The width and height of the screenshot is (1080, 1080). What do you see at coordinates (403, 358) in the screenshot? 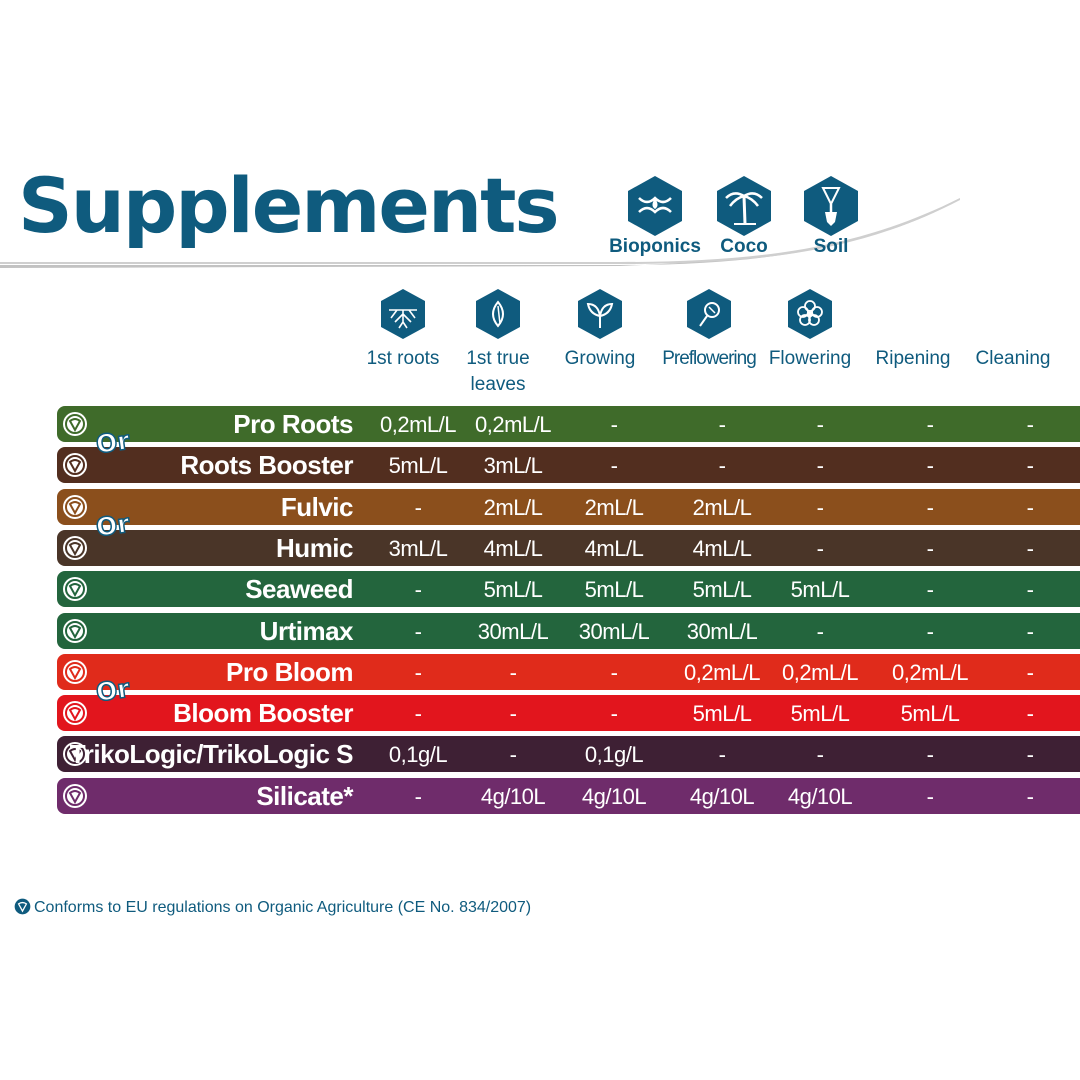
I see `stage-label: 1st roots` at bounding box center [403, 358].